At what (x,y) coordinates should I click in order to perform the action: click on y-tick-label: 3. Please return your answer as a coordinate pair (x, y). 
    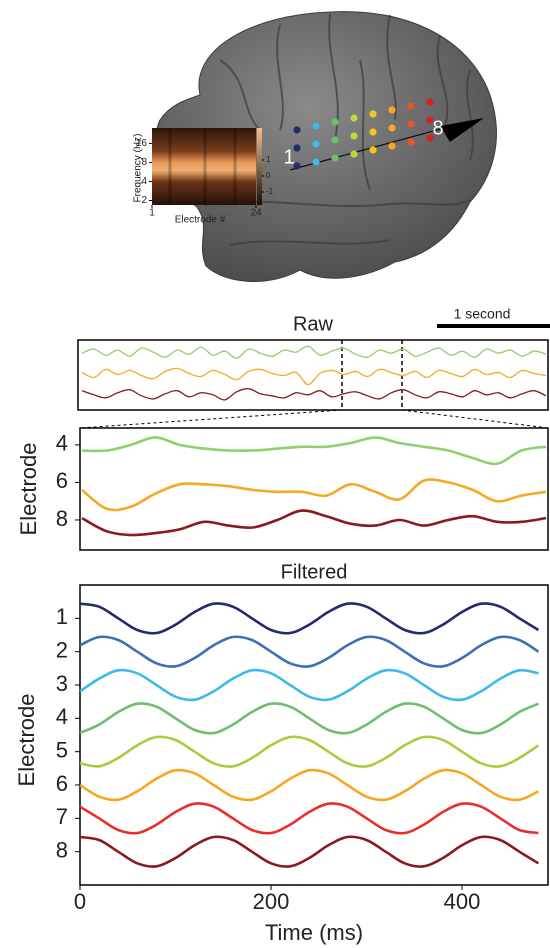
    Looking at the image, I should click on (62, 683).